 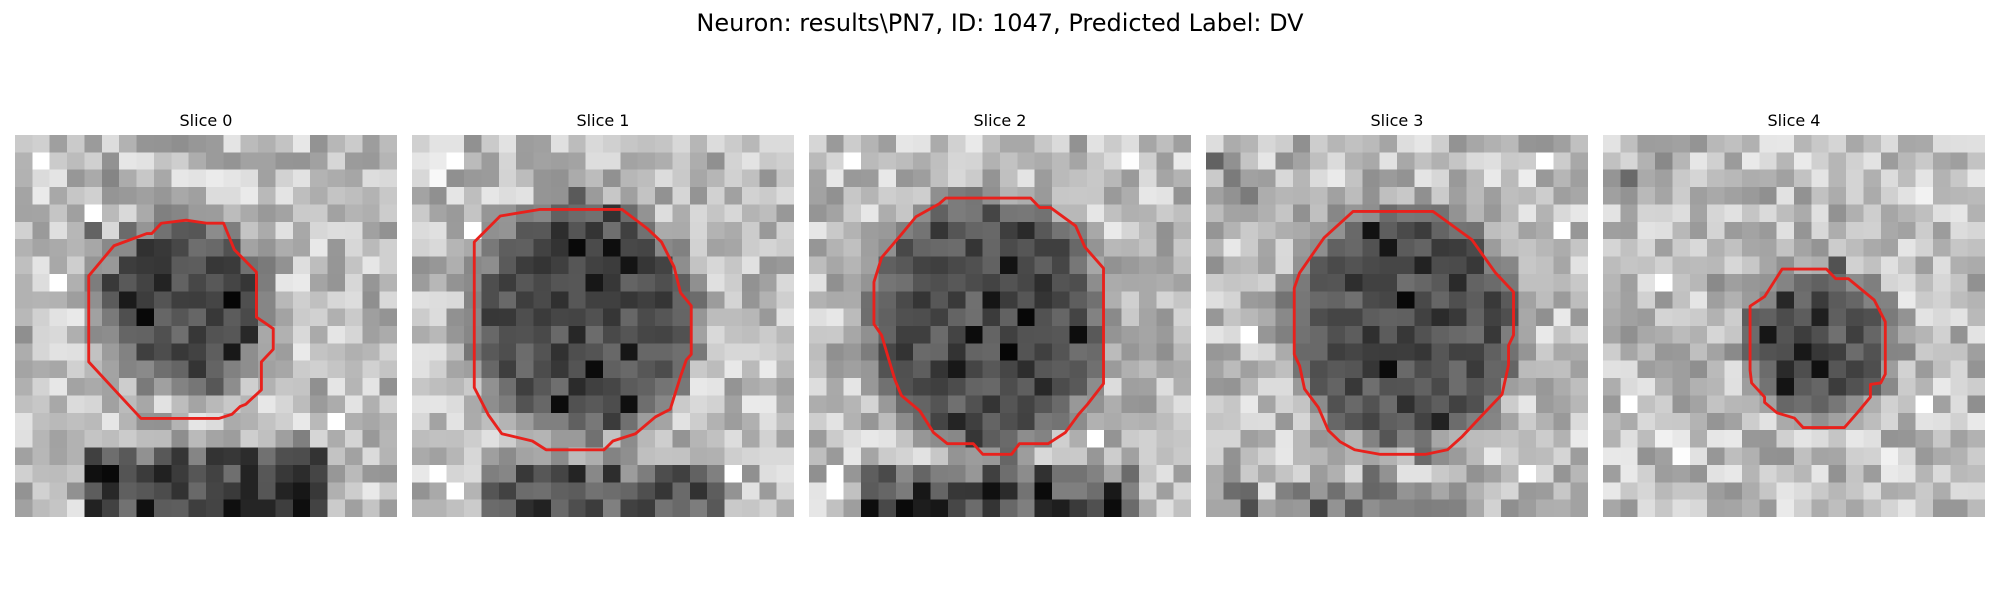 I want to click on slice-2-pixels, so click(x=1000, y=326).